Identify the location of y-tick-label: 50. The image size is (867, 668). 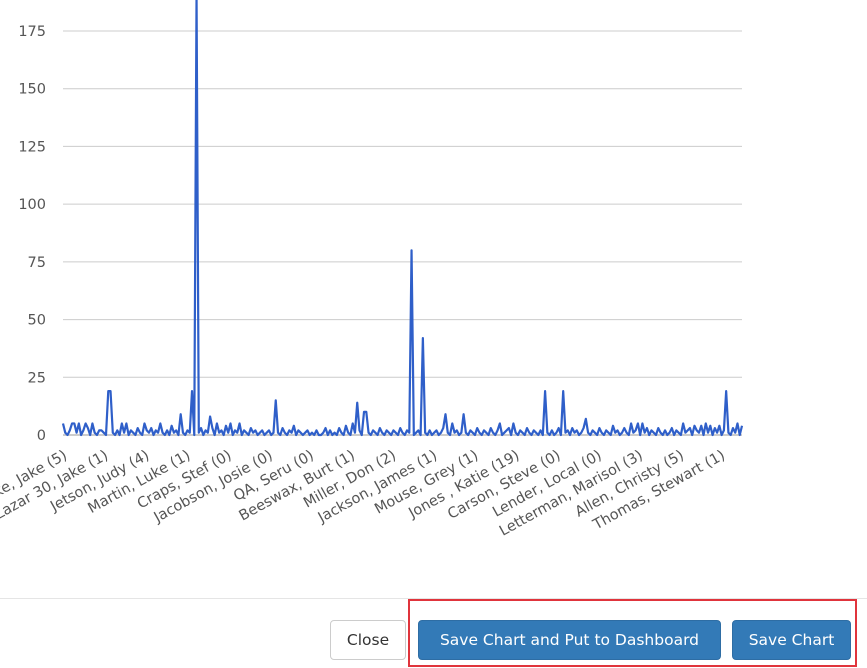
(37, 321).